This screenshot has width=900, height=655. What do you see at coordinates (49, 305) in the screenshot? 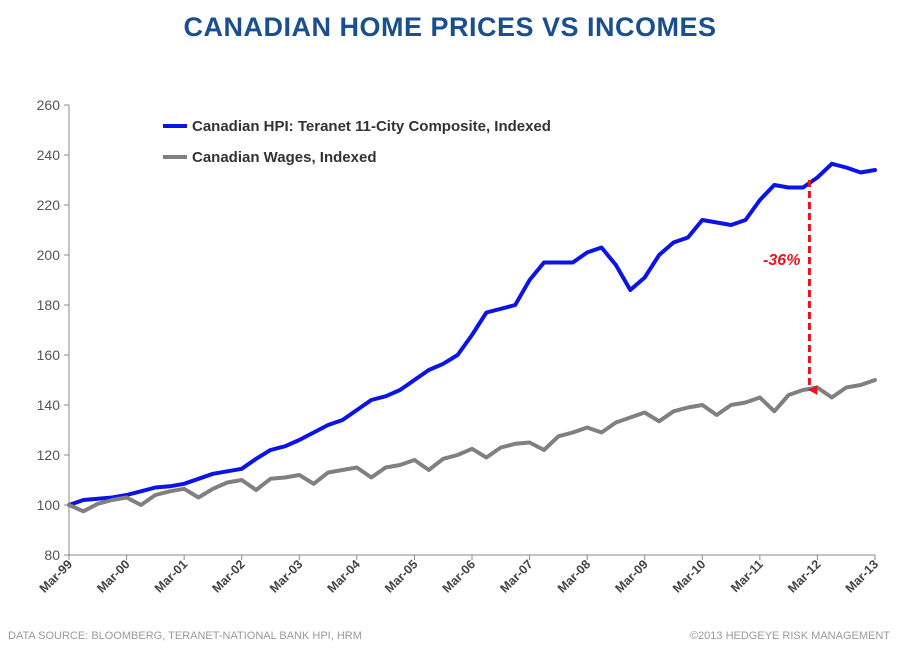
I see `y-tick-label: 180` at bounding box center [49, 305].